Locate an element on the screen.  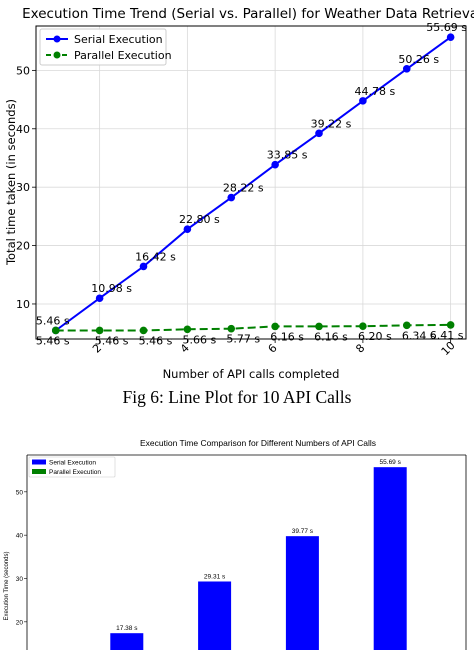
bar-y-tick-label: 30 is located at coordinates (20, 579).